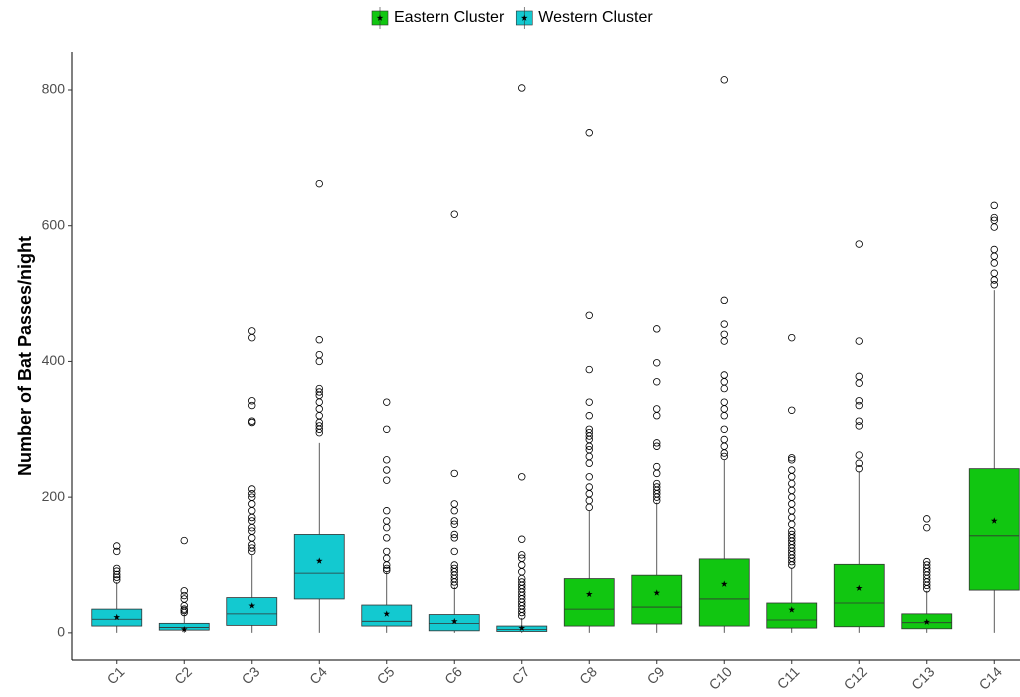 This screenshot has width=1020, height=697. I want to click on x-tick-label: C14, so click(991, 678).